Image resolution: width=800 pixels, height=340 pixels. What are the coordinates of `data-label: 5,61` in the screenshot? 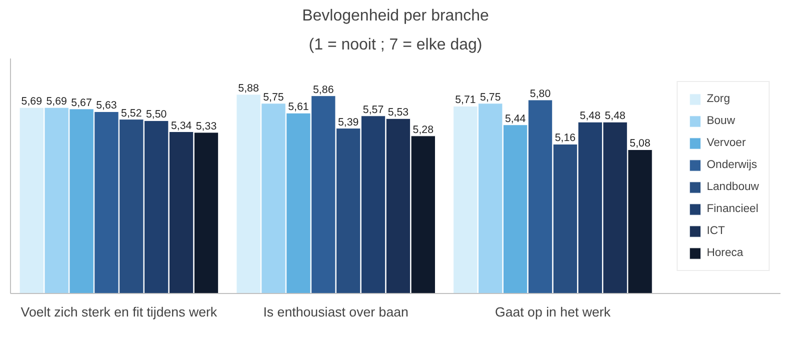 It's located at (298, 107).